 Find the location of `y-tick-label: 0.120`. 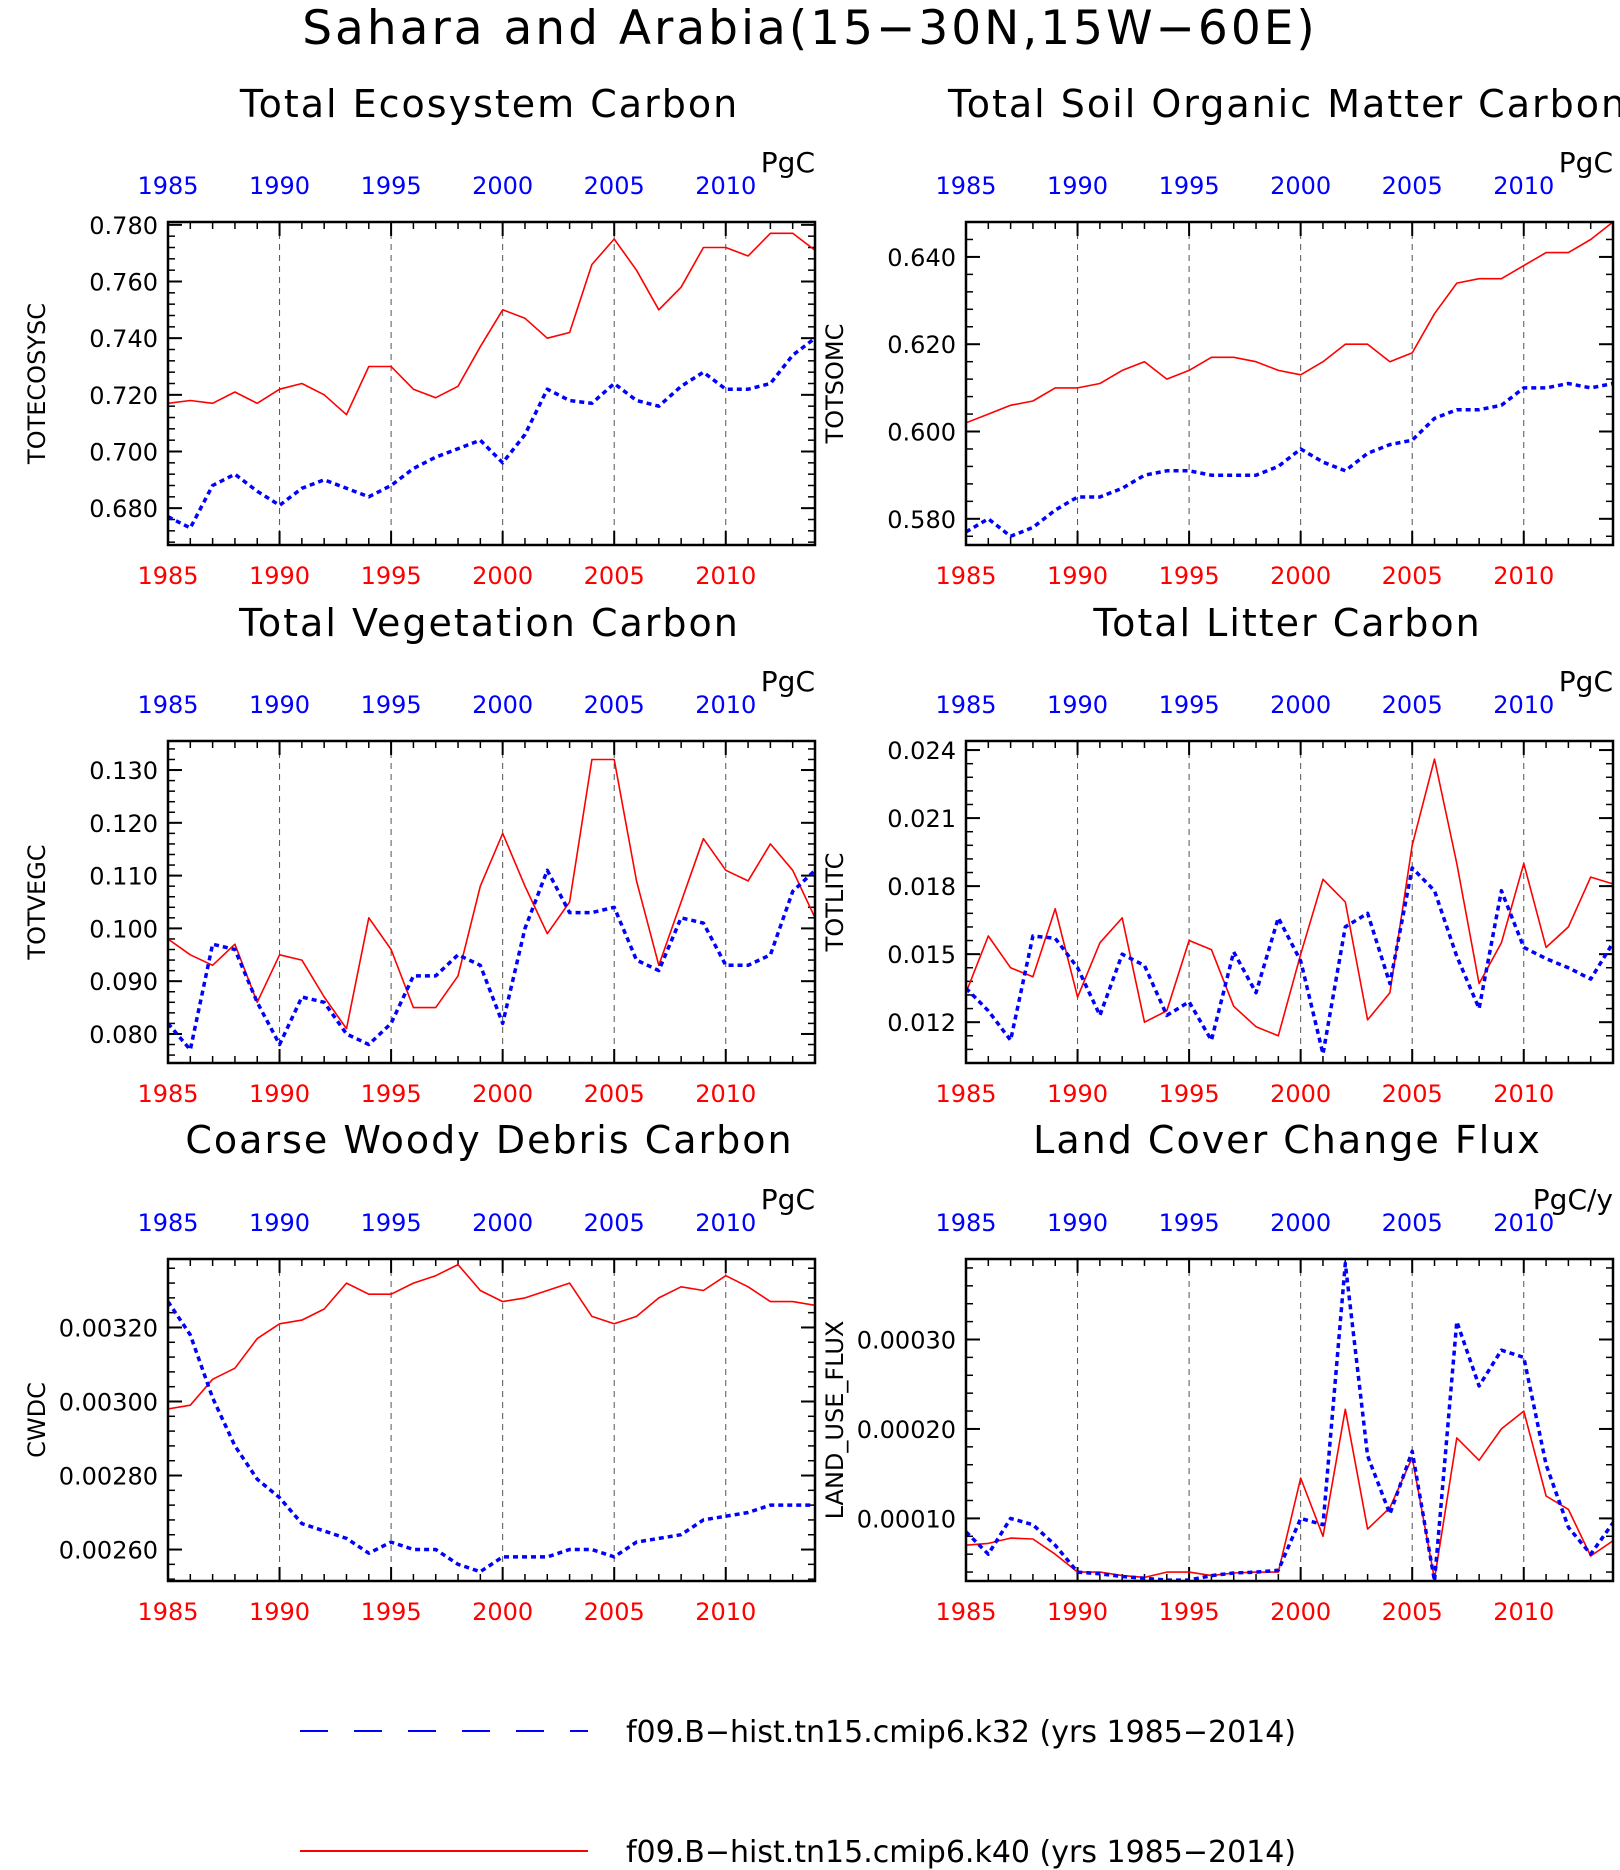

y-tick-label: 0.120 is located at coordinates (123, 824).